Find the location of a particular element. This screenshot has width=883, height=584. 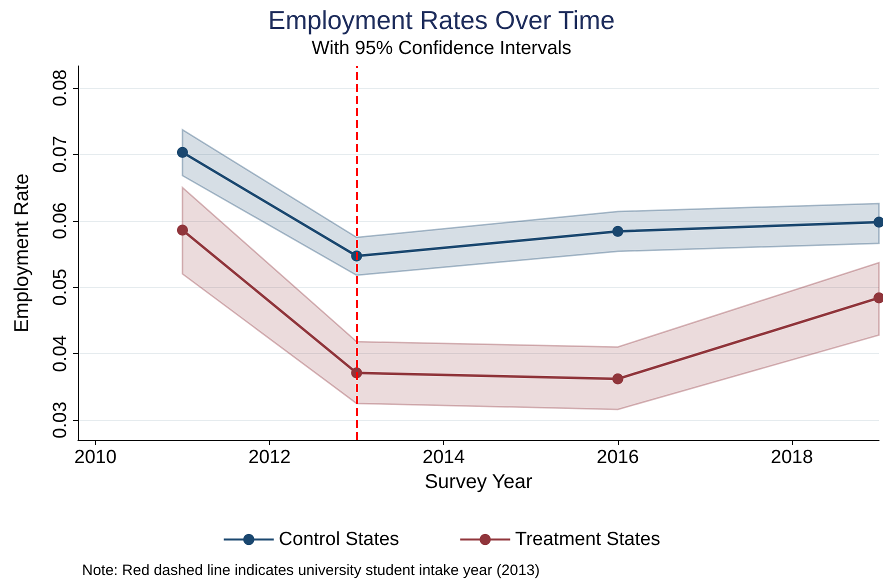

y-tick-label: 0.03 is located at coordinates (60, 420).